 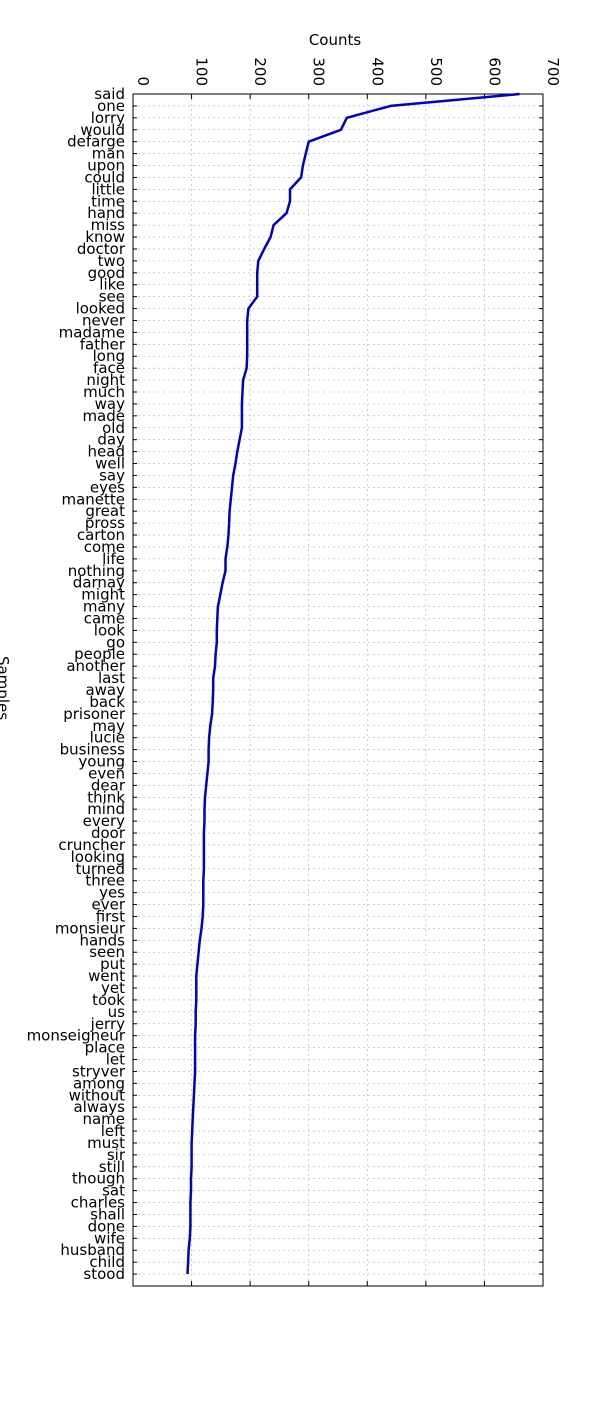 I want to click on sample-label: long, so click(x=109, y=356).